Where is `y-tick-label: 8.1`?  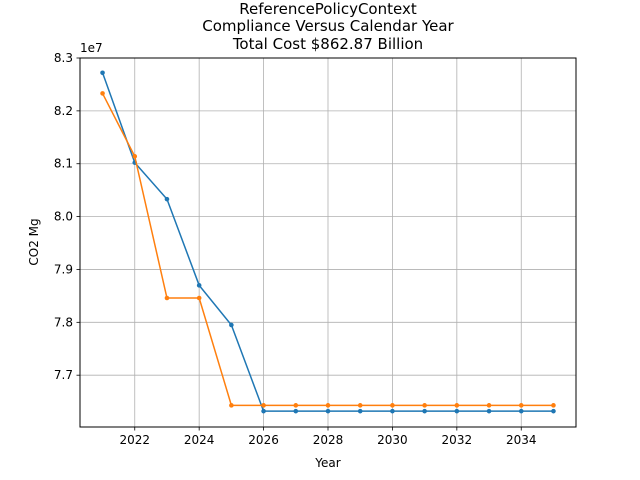
y-tick-label: 8.1 is located at coordinates (63, 164).